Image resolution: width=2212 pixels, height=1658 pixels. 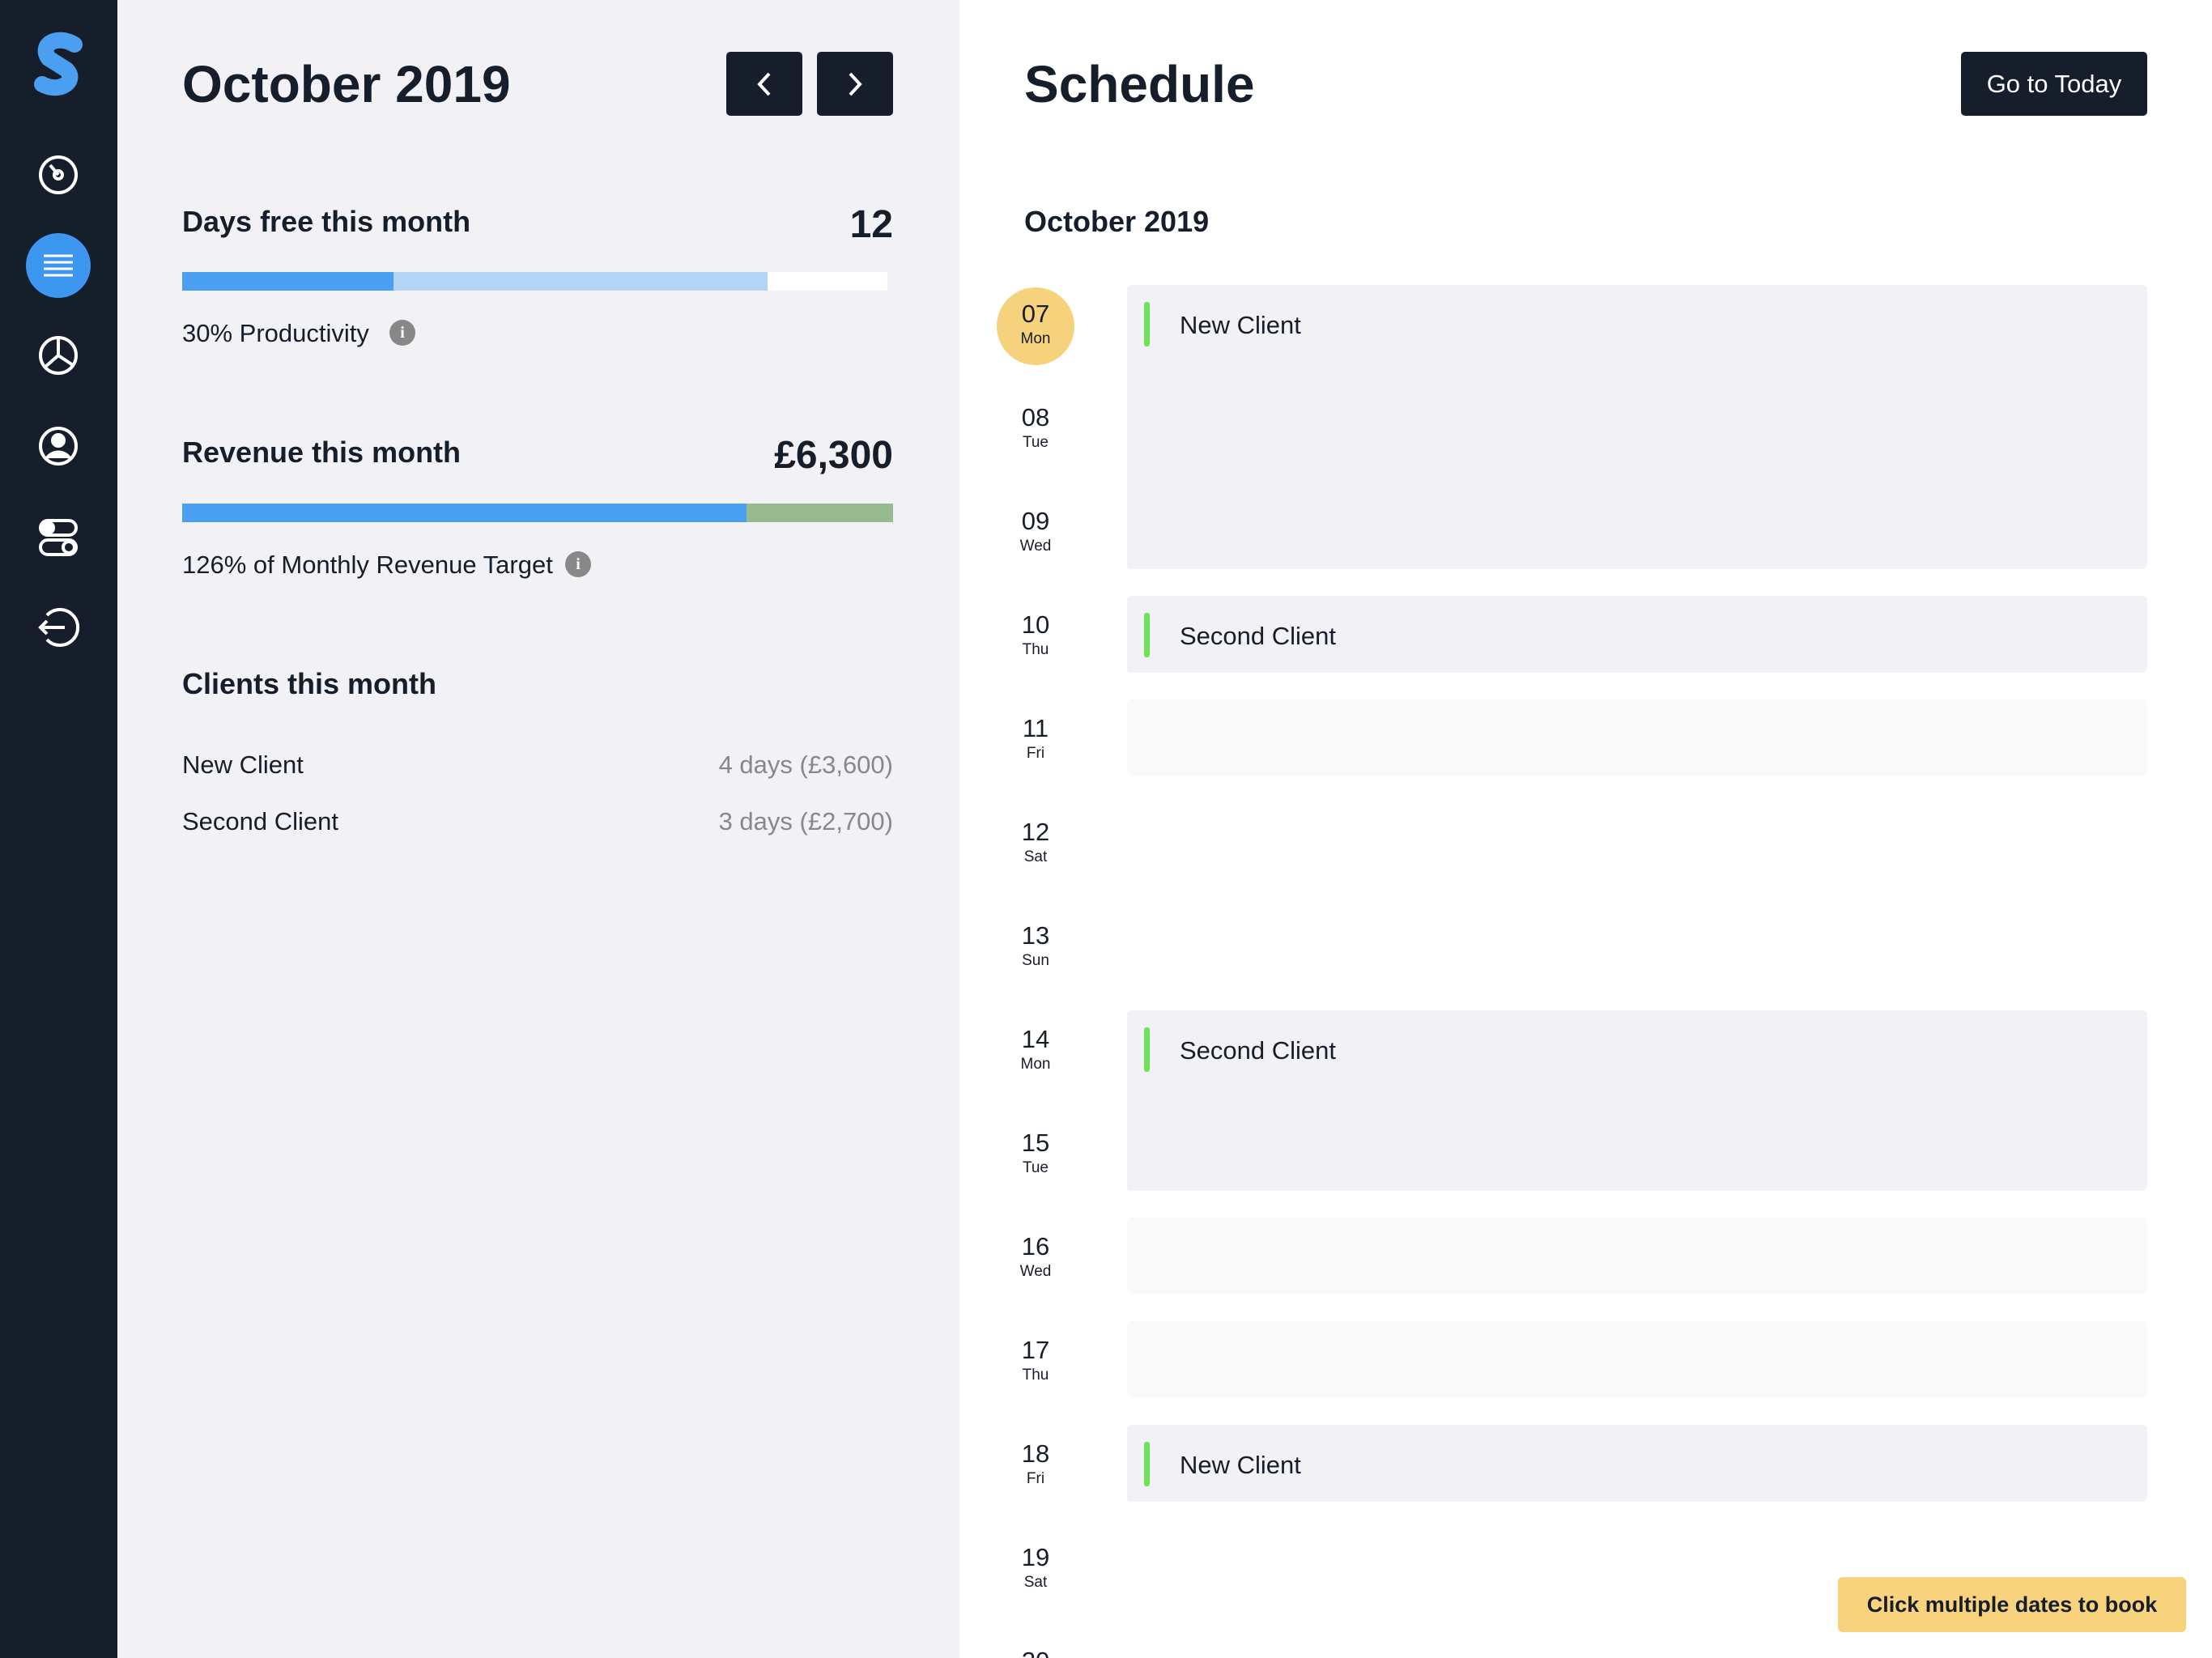 I want to click on day-number: 11, so click(x=1036, y=728).